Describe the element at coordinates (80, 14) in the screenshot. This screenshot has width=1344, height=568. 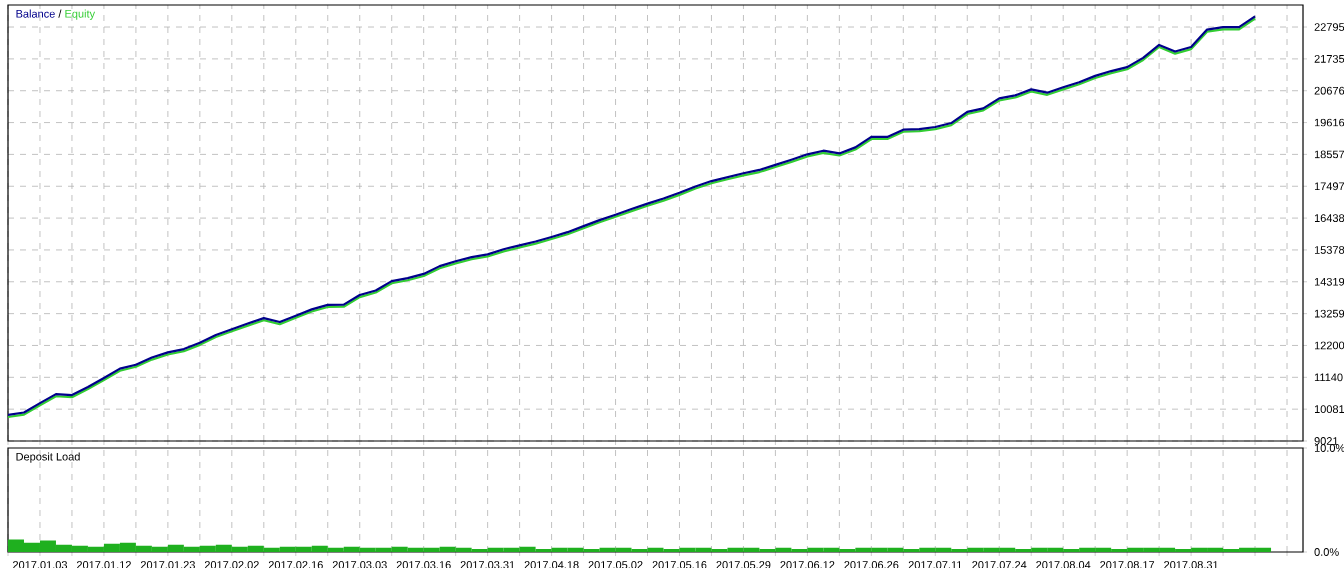
I see `text: Equity` at that location.